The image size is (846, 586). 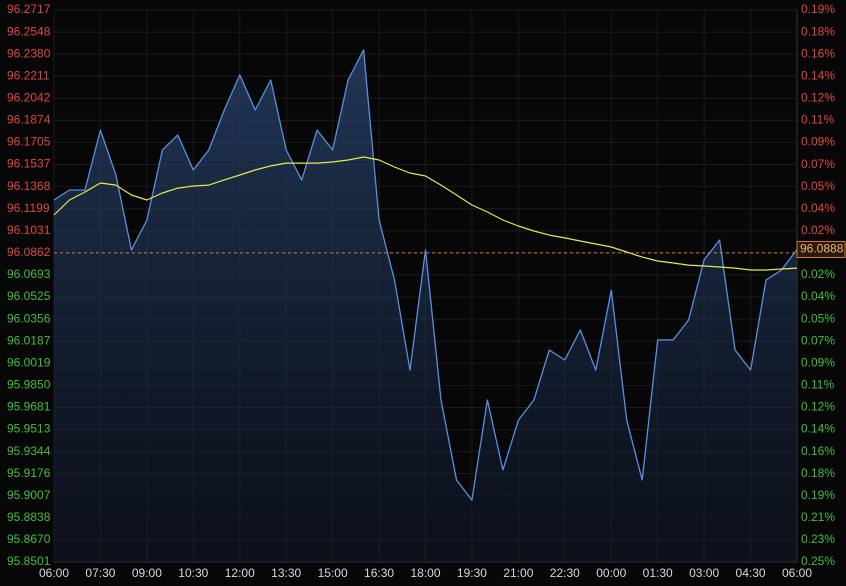 I want to click on x-tick-label: 15:00, so click(x=333, y=573).